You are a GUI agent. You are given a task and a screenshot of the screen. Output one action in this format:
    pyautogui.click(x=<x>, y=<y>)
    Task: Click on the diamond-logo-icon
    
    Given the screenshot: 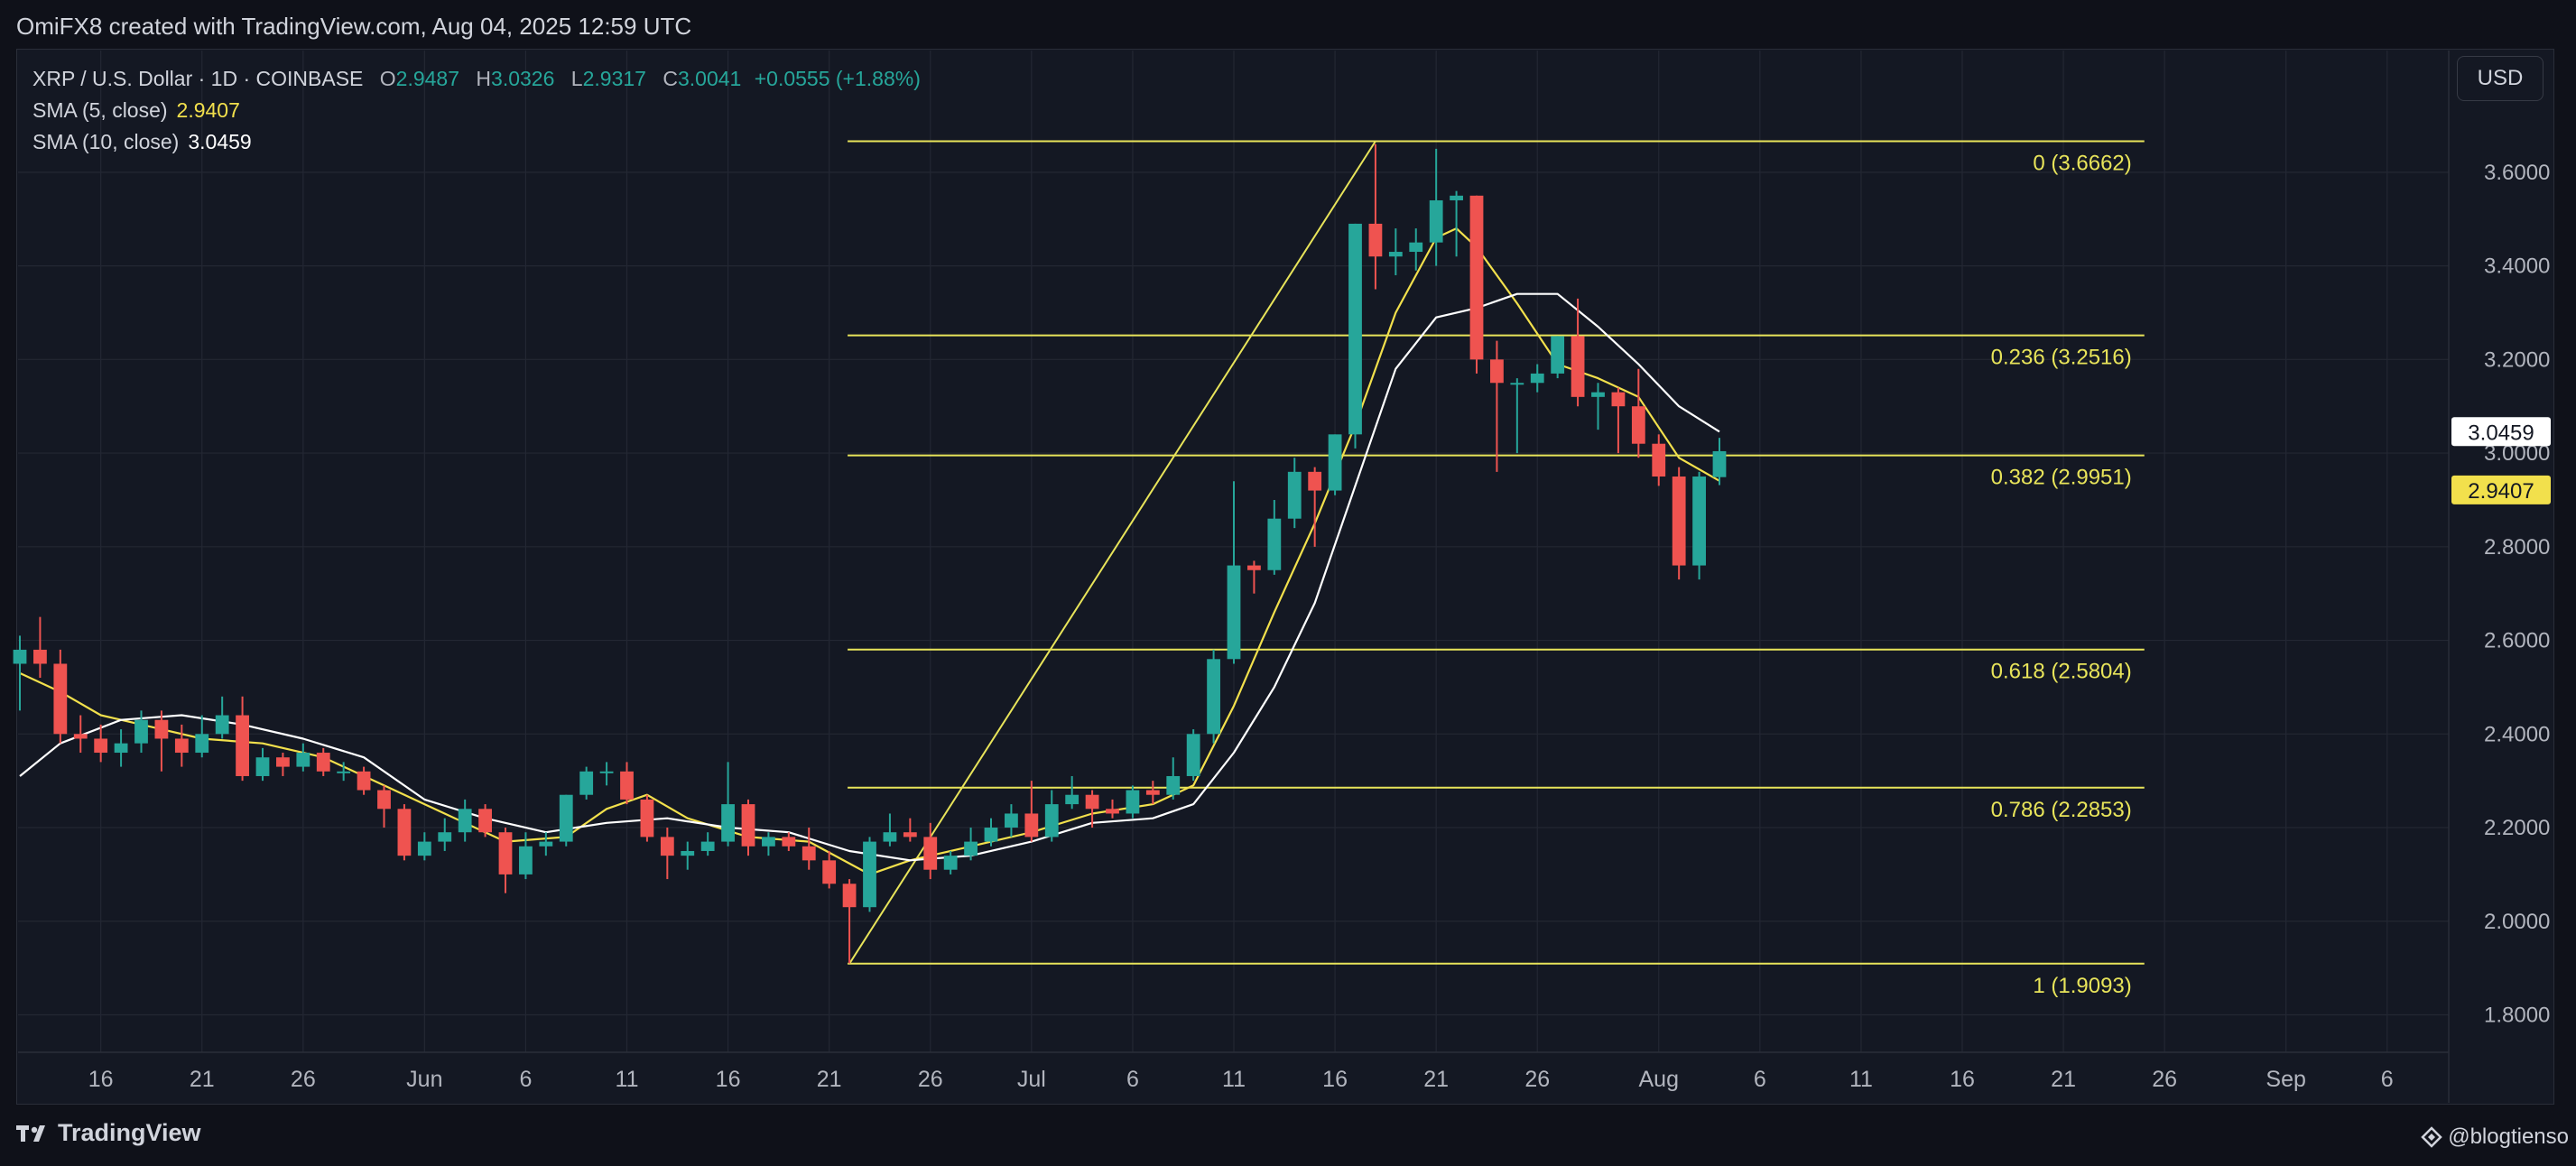 What is the action you would take?
    pyautogui.click(x=2431, y=1137)
    